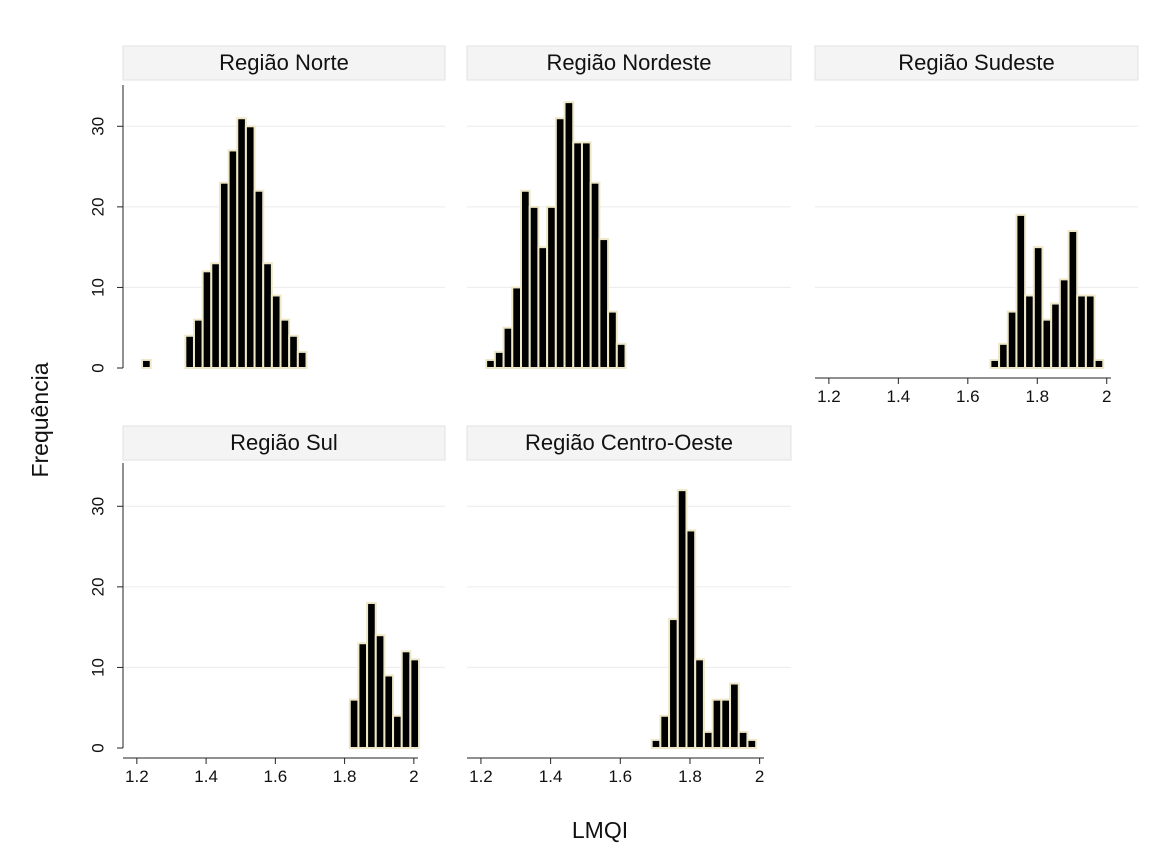  I want to click on panel: Região Sul 0 10 20 30 1.2 1.4 1.6 1.8 2, so click(267, 605).